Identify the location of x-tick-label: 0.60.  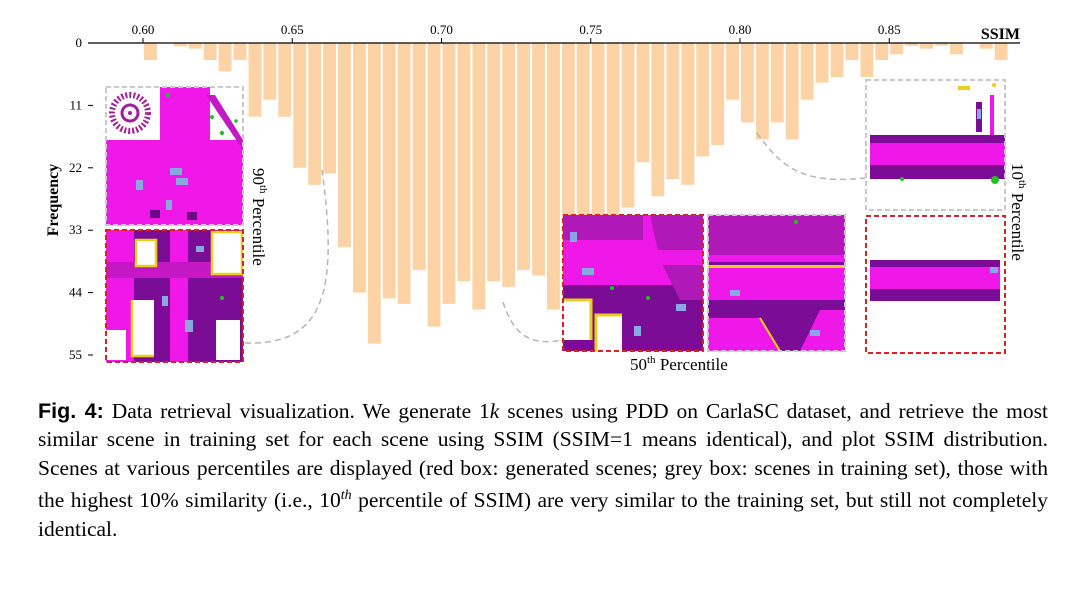
(143, 29).